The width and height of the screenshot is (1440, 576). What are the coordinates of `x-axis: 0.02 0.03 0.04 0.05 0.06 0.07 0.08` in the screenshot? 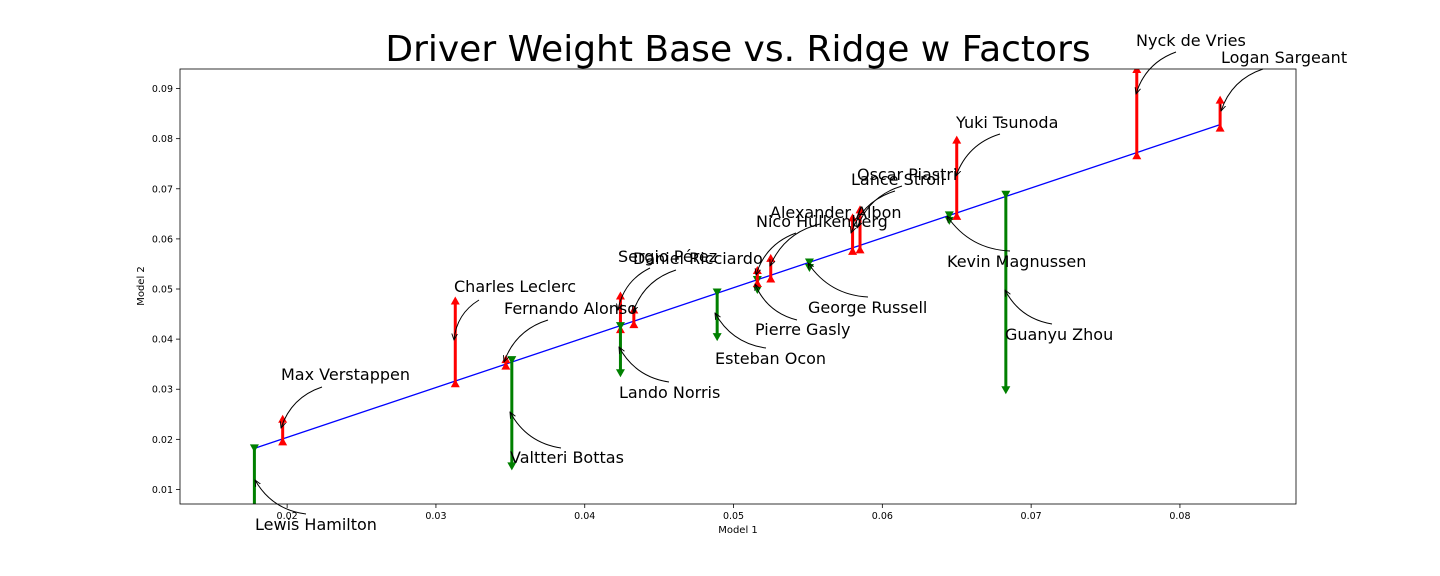 It's located at (734, 513).